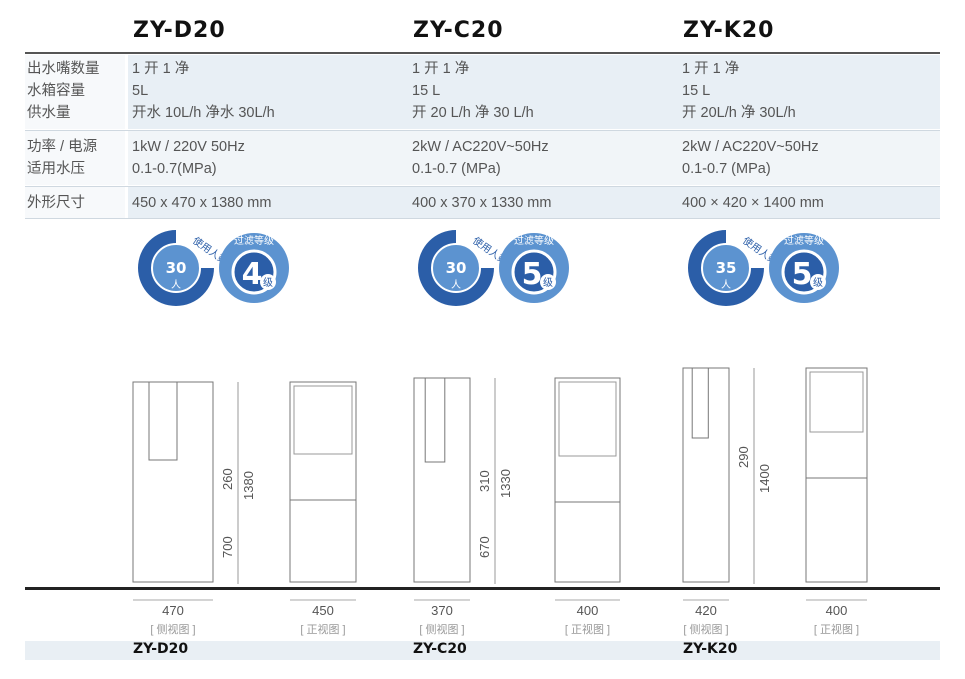 Image resolution: width=965 pixels, height=679 pixels. I want to click on usage-badges: 30 人 使用人数 过滤等级 4 级, so click(213, 268).